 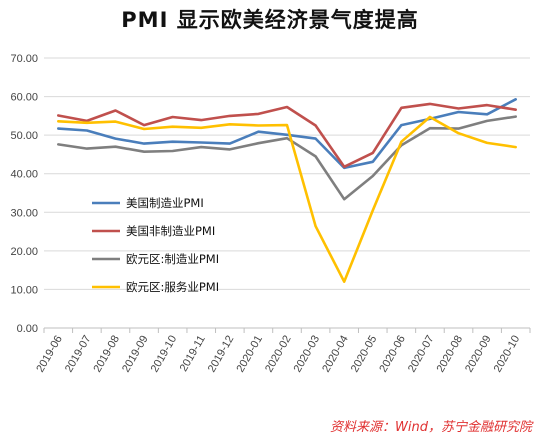 I want to click on chart-title: PMI 显示欧美经济景气度提高, so click(x=270, y=20).